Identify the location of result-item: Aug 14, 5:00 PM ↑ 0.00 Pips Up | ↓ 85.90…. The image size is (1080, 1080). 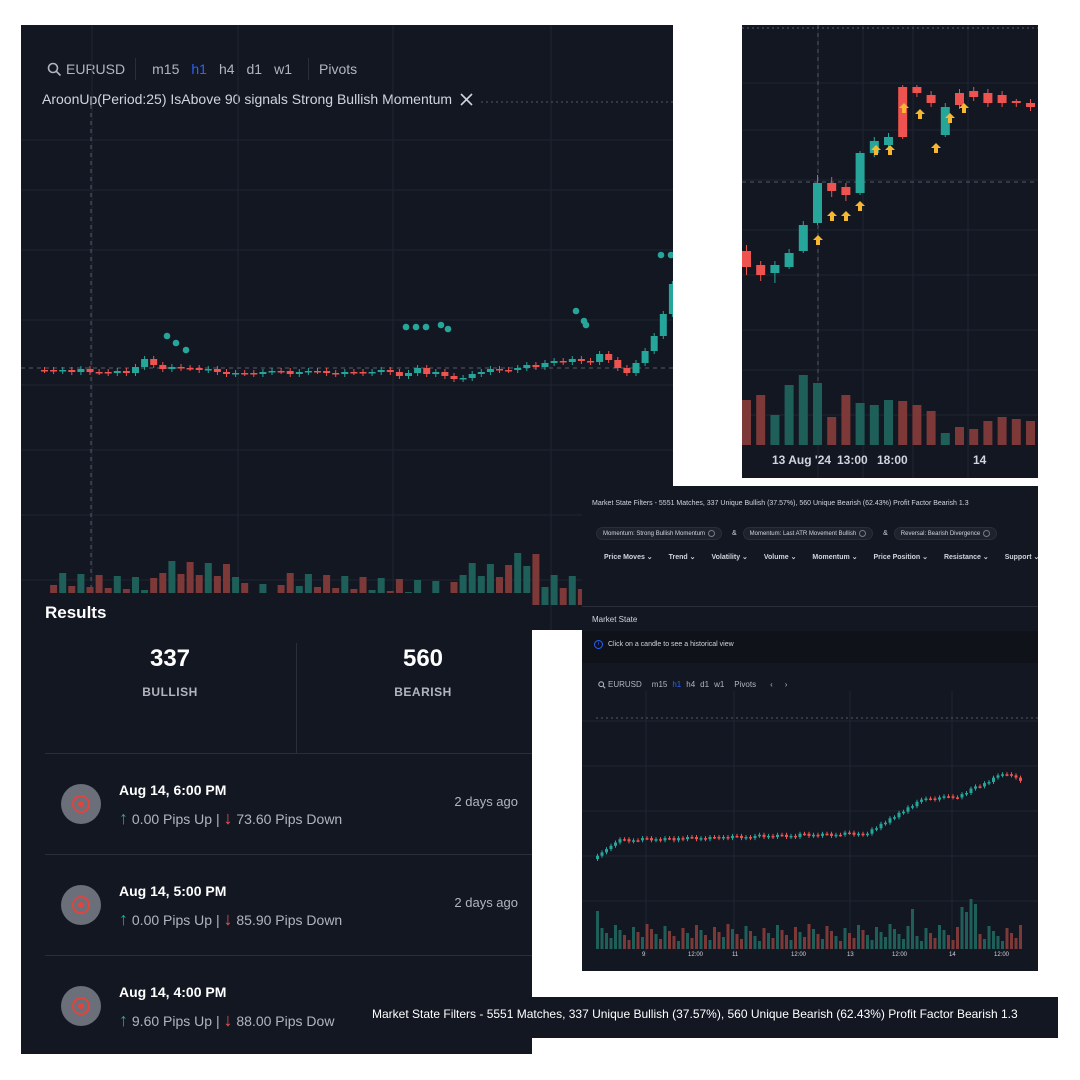
(288, 904).